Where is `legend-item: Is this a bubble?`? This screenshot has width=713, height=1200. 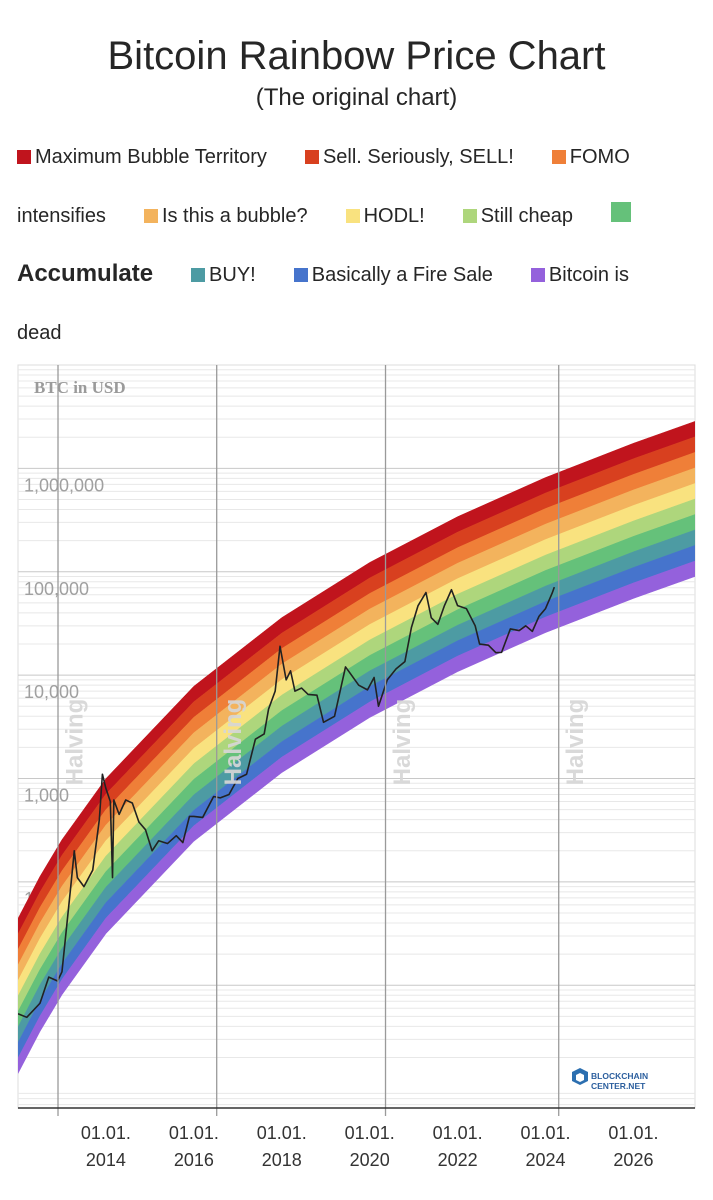 legend-item: Is this a bubble? is located at coordinates (225, 216).